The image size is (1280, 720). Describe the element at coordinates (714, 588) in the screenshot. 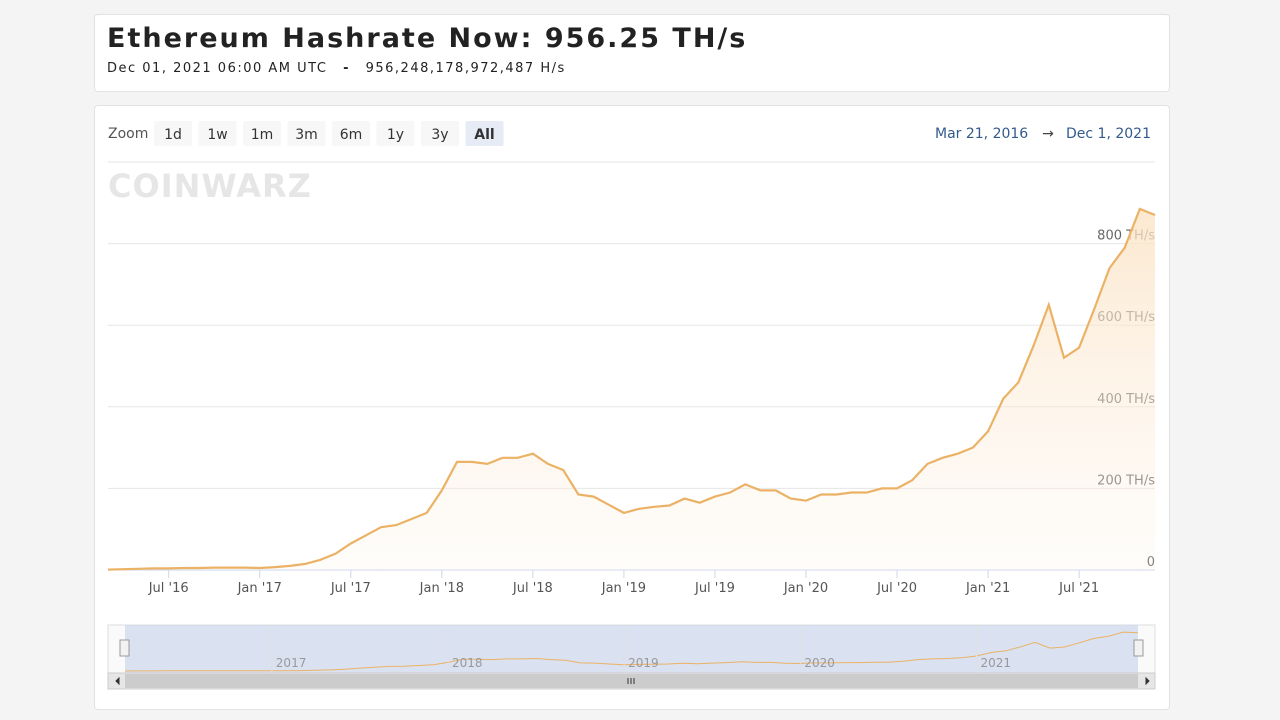

I see `x-tick-label: Jul '19` at that location.